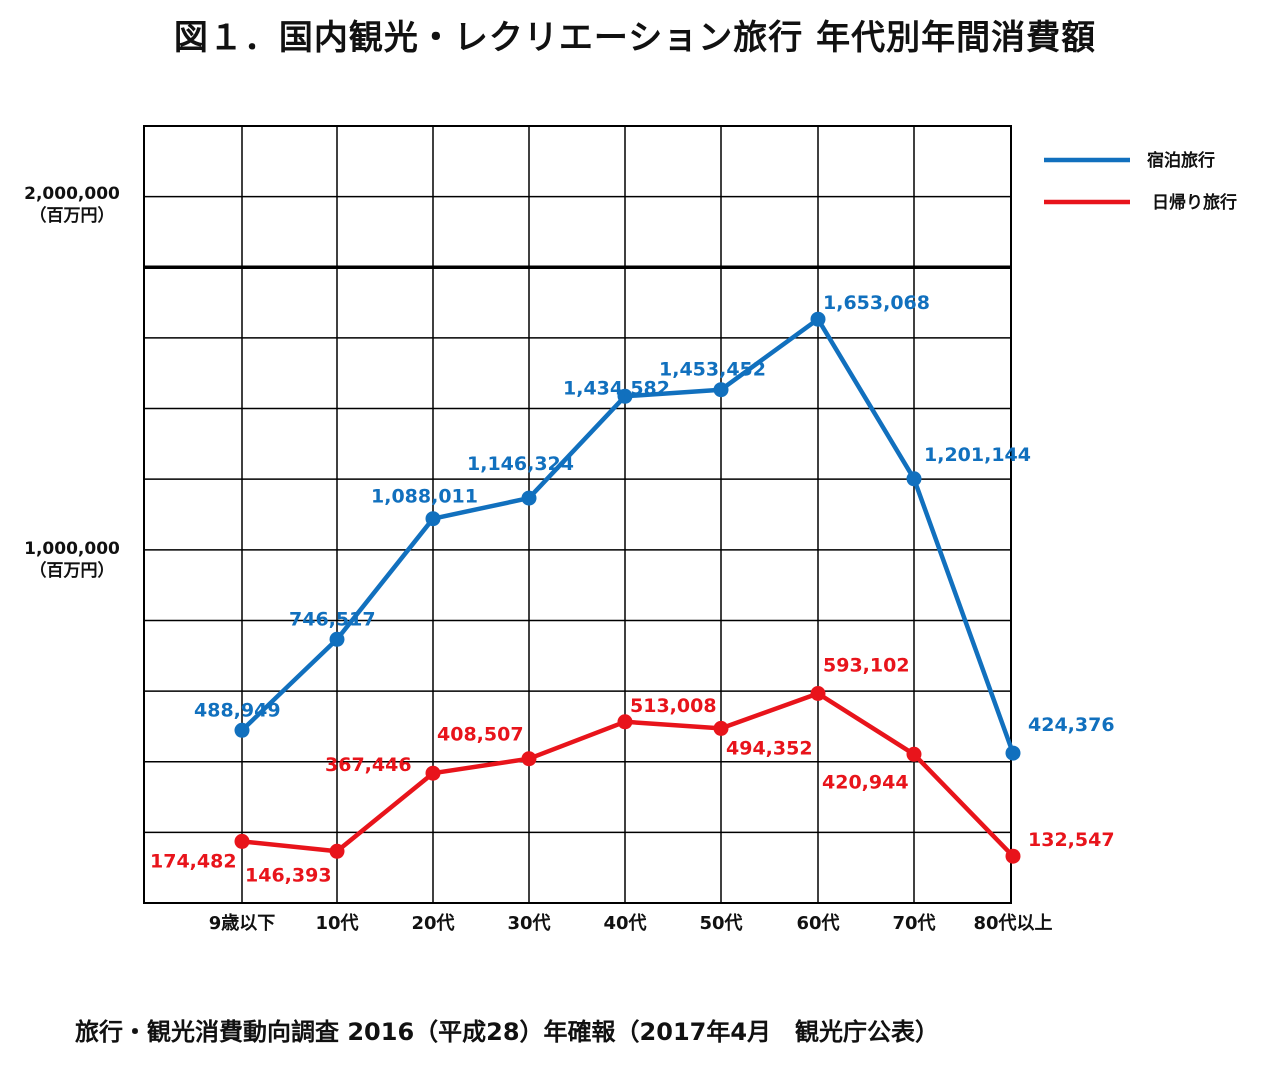  I want to click on y-tick-label-2000000: 2,000,000 （百万円）, so click(72, 205).